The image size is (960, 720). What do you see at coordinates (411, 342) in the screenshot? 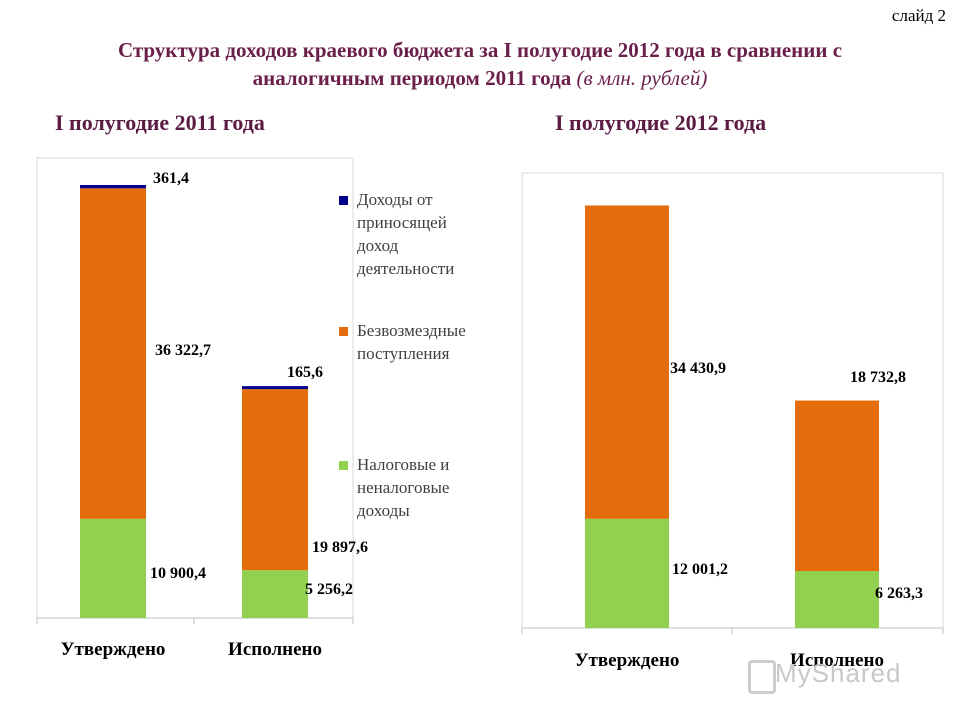
I see `legend-item-1: Безвозмездные поступления` at bounding box center [411, 342].